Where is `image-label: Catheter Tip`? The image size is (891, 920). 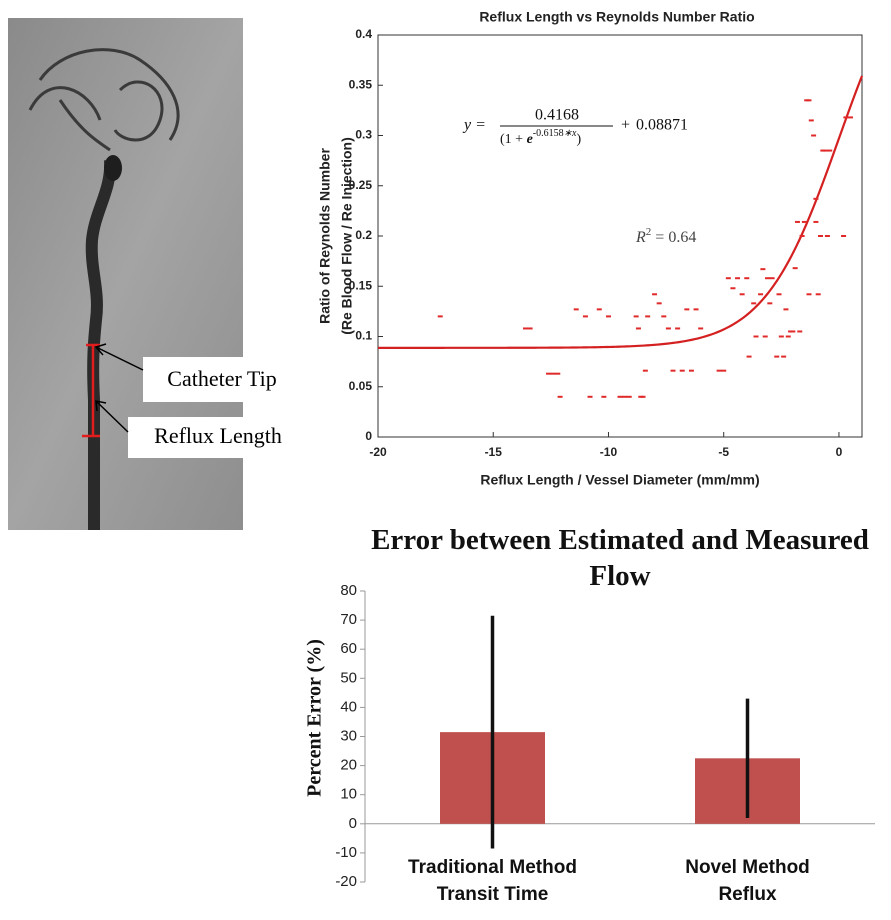
image-label: Catheter Tip is located at coordinates (221, 378).